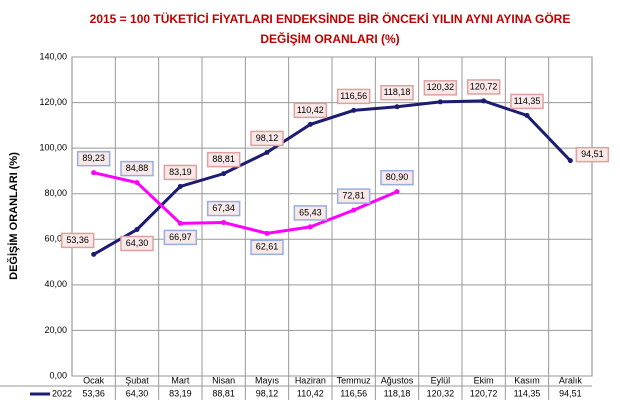 Image resolution: width=620 pixels, height=400 pixels. What do you see at coordinates (267, 393) in the screenshot?
I see `table-value: 98,12` at bounding box center [267, 393].